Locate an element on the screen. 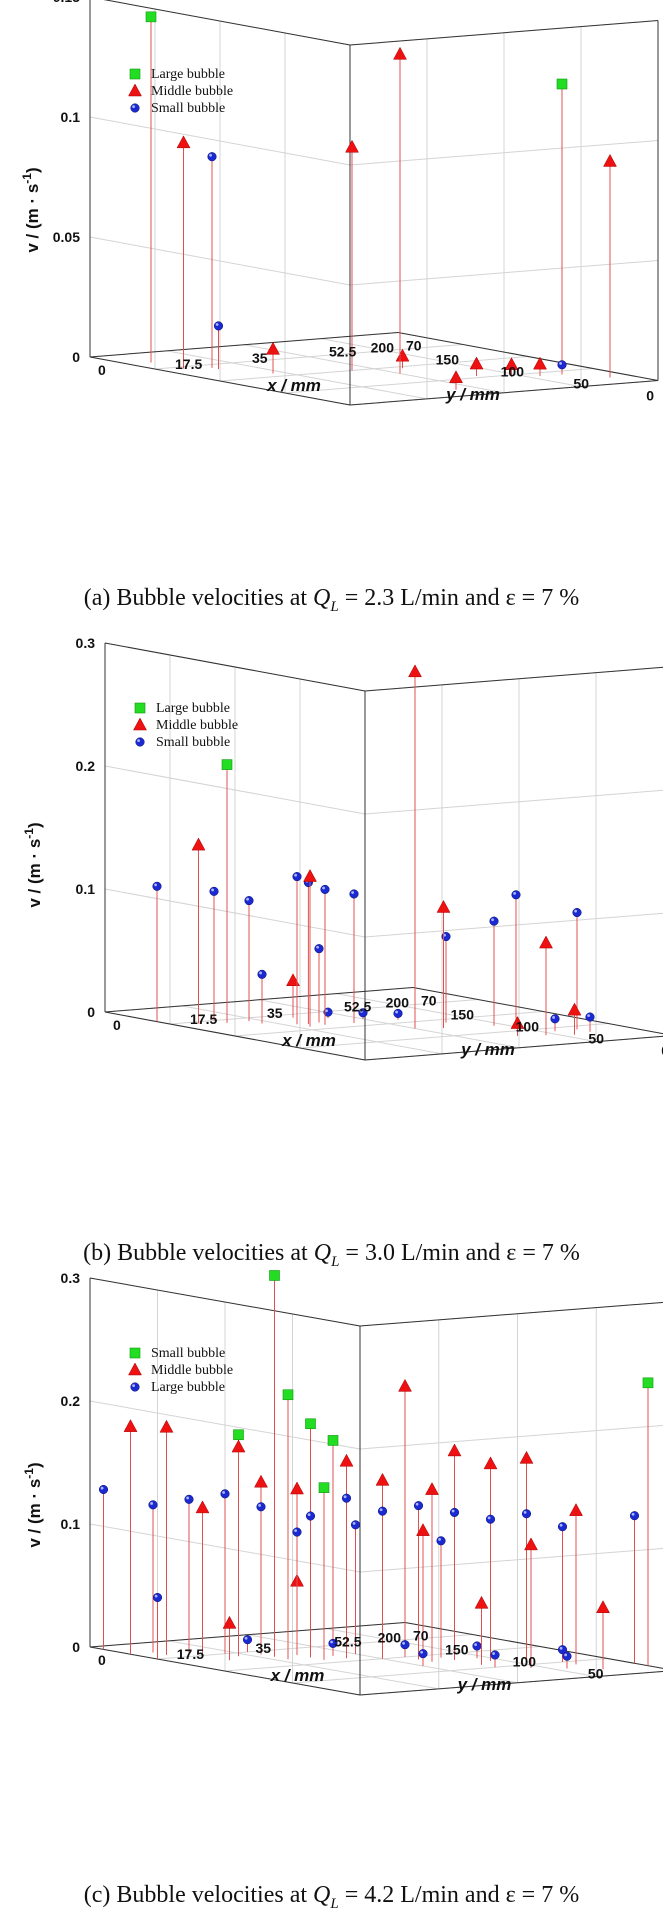 The width and height of the screenshot is (663, 1927). x-tick-label: 35 is located at coordinates (264, 1648).